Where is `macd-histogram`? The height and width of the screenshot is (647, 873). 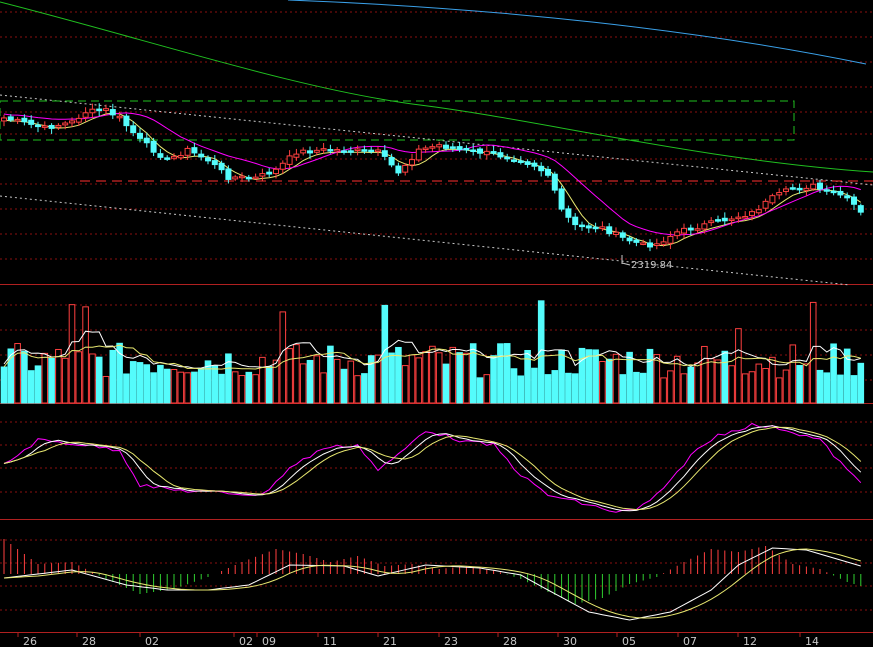
macd-histogram is located at coordinates (432, 571).